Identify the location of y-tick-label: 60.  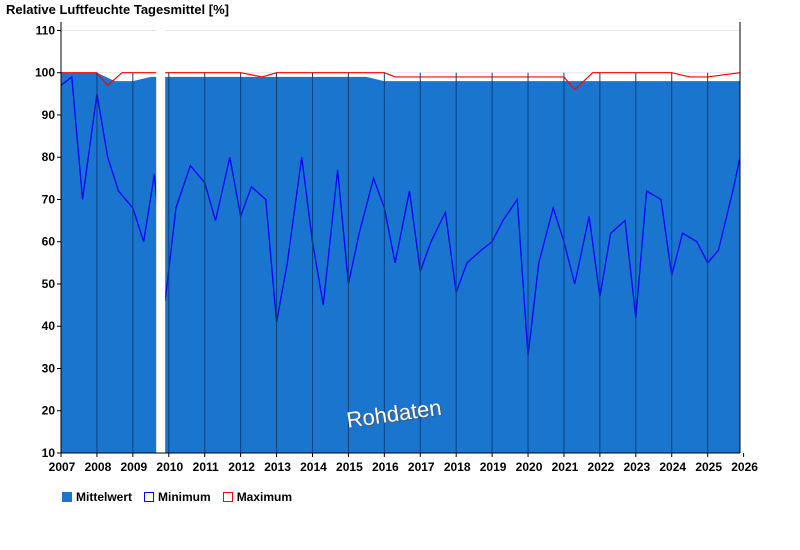
(49, 242).